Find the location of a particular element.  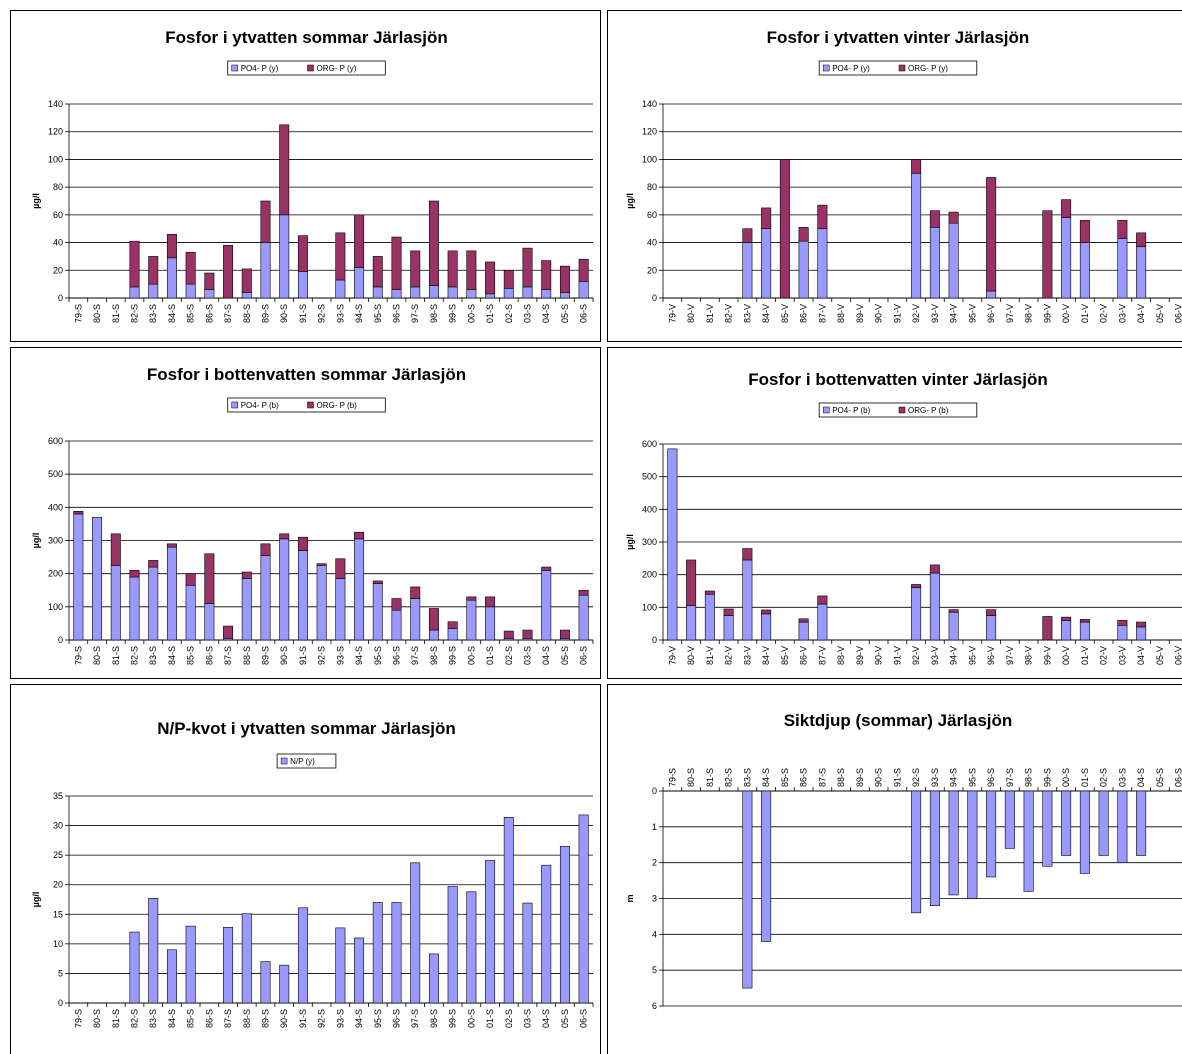

x-tick-label: 00-S is located at coordinates (471, 1018).